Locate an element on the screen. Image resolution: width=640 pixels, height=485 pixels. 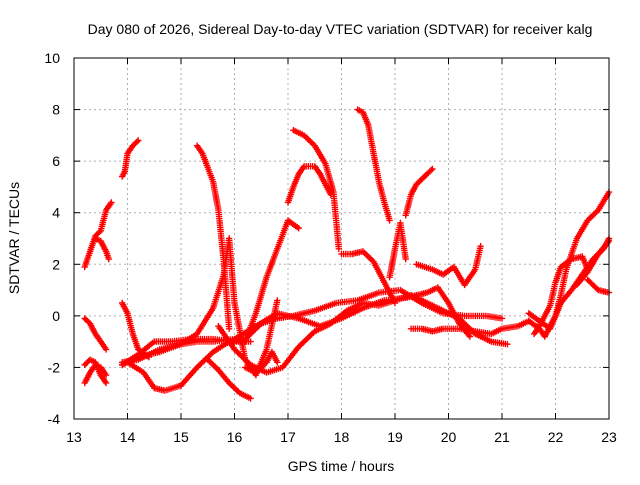
x-axis-label: GPS time / hours is located at coordinates (341, 466).